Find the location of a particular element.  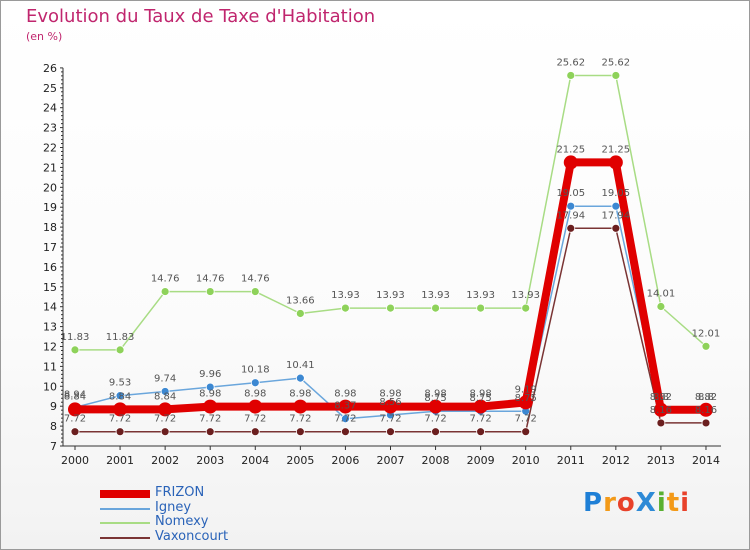

x-tick-label: 2004 is located at coordinates (255, 460).